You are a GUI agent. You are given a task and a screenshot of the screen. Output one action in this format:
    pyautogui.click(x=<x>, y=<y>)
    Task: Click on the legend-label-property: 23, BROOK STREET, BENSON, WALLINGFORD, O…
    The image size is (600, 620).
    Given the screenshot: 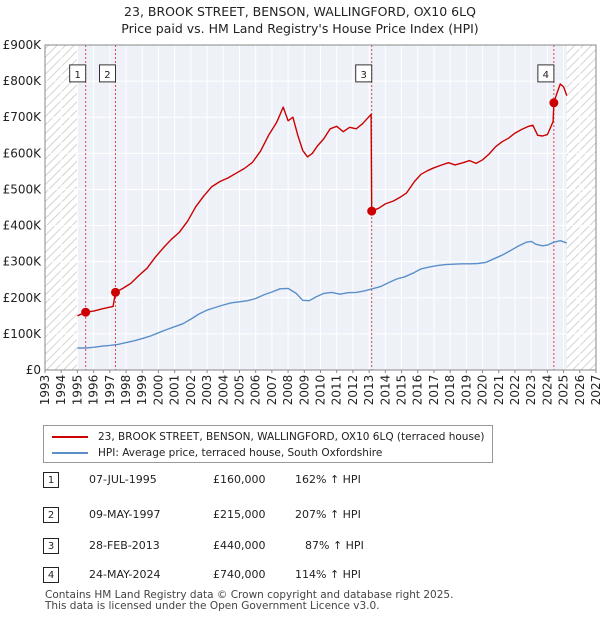 What is the action you would take?
    pyautogui.click(x=291, y=437)
    